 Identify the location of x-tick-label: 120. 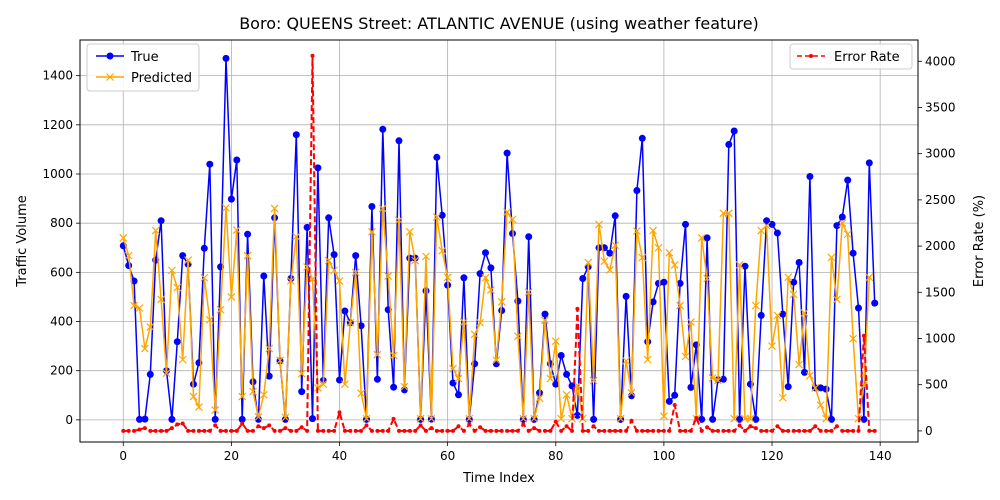
(772, 456).